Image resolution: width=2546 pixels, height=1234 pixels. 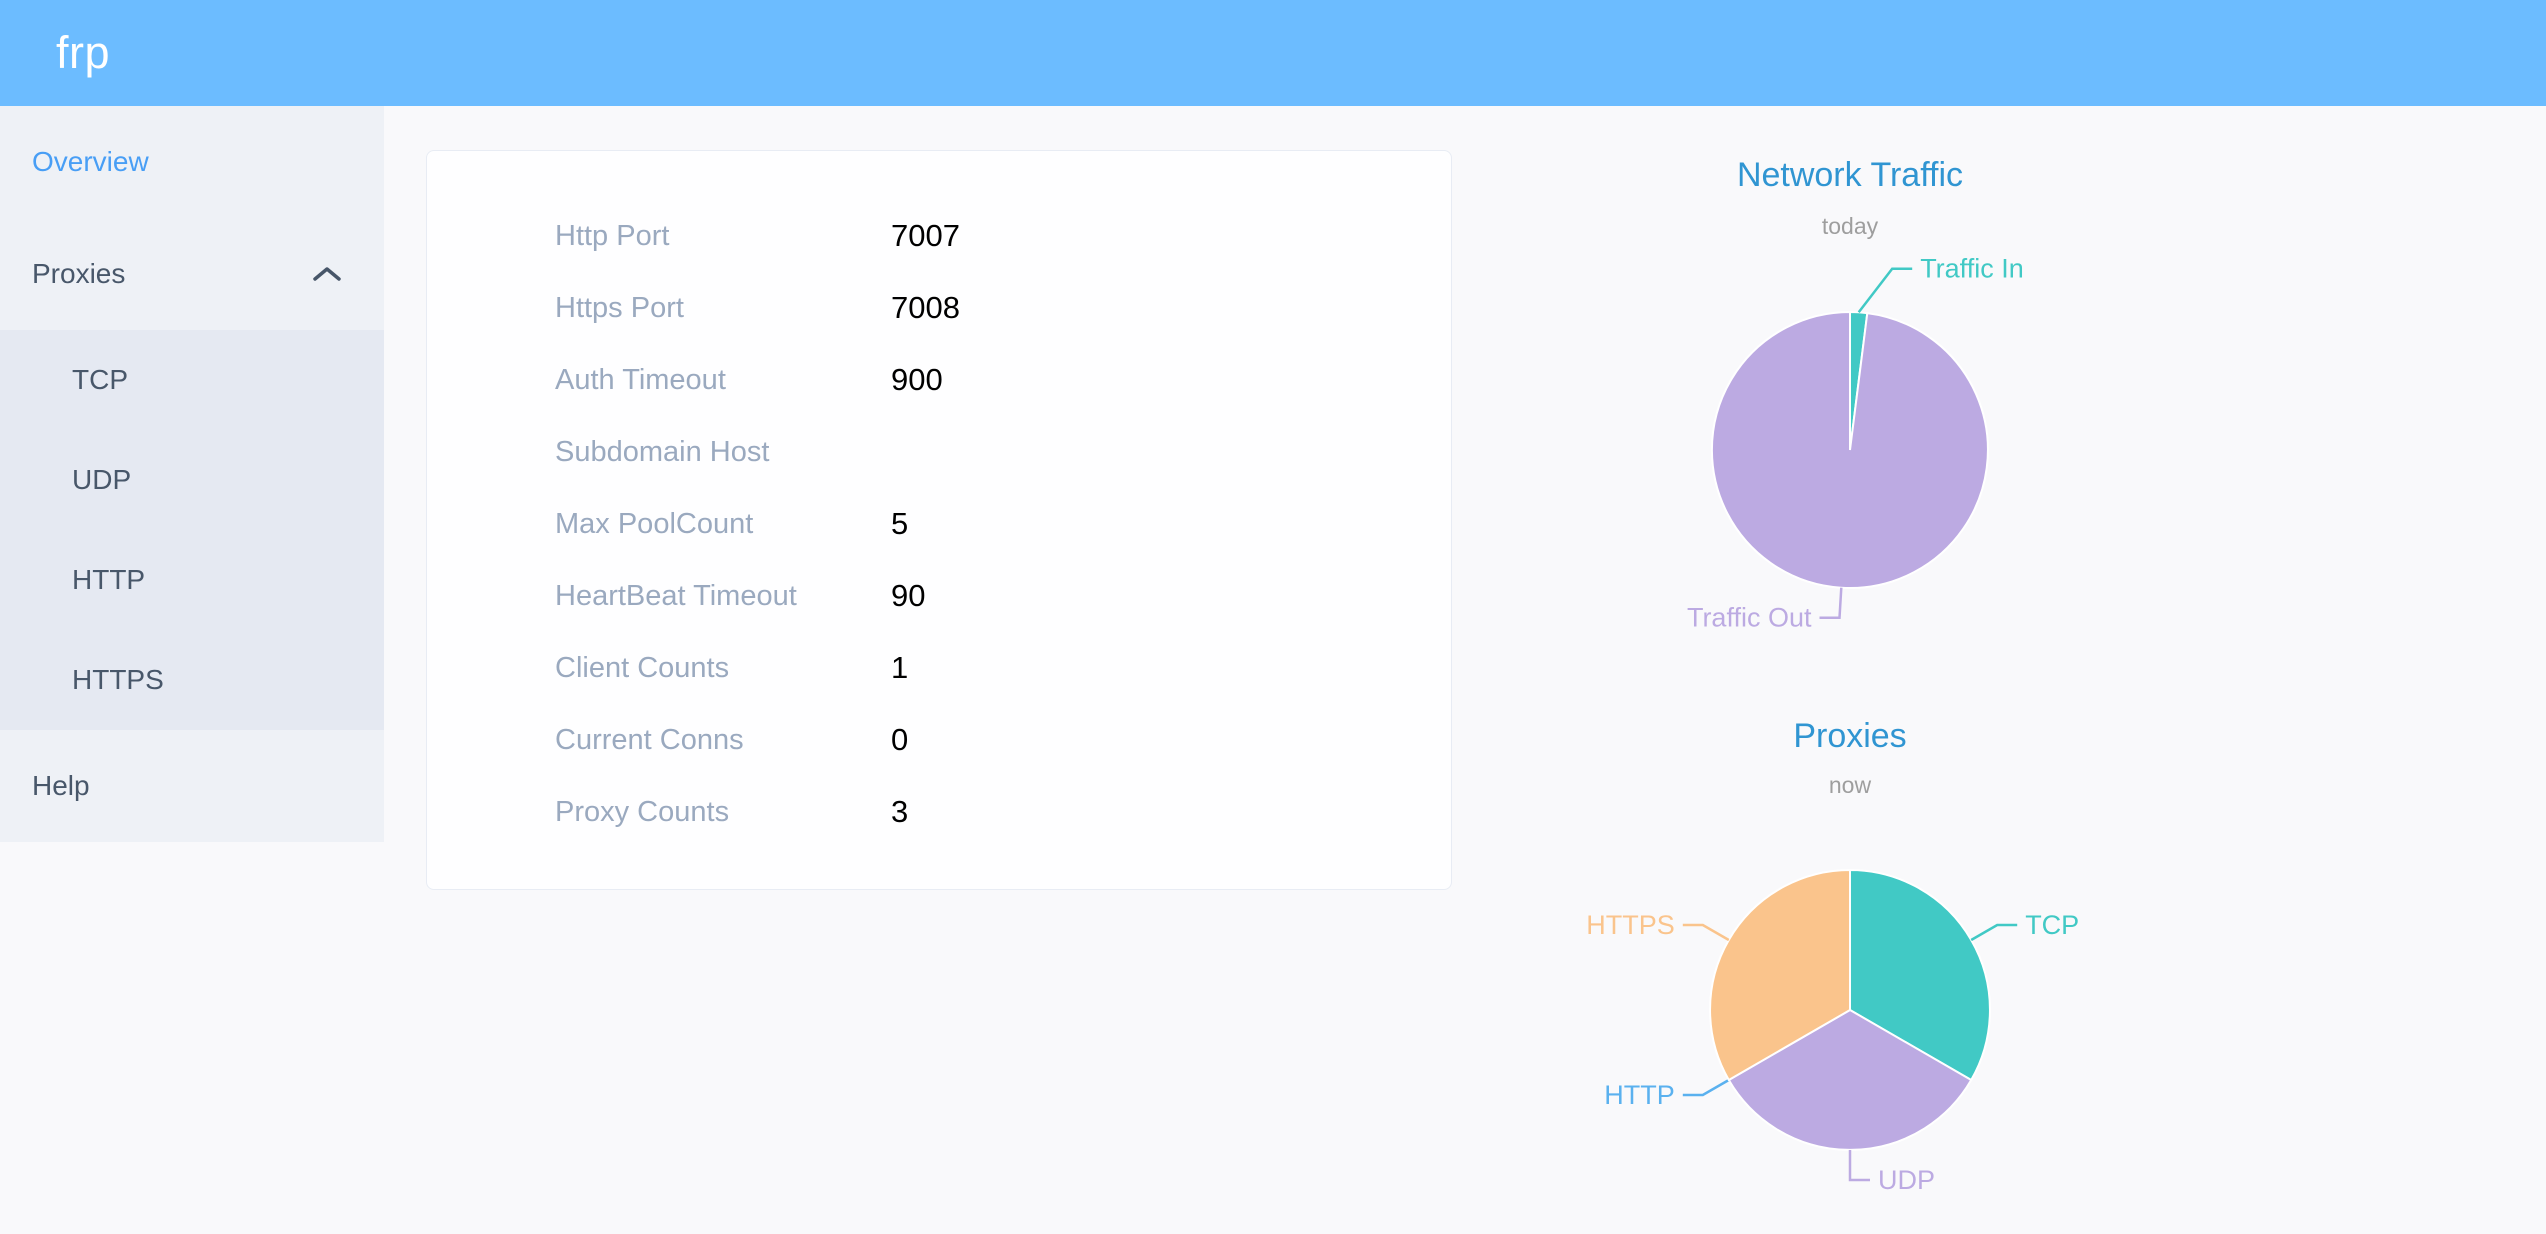 What do you see at coordinates (640, 379) in the screenshot?
I see `config-row-label: Auth Timeout` at bounding box center [640, 379].